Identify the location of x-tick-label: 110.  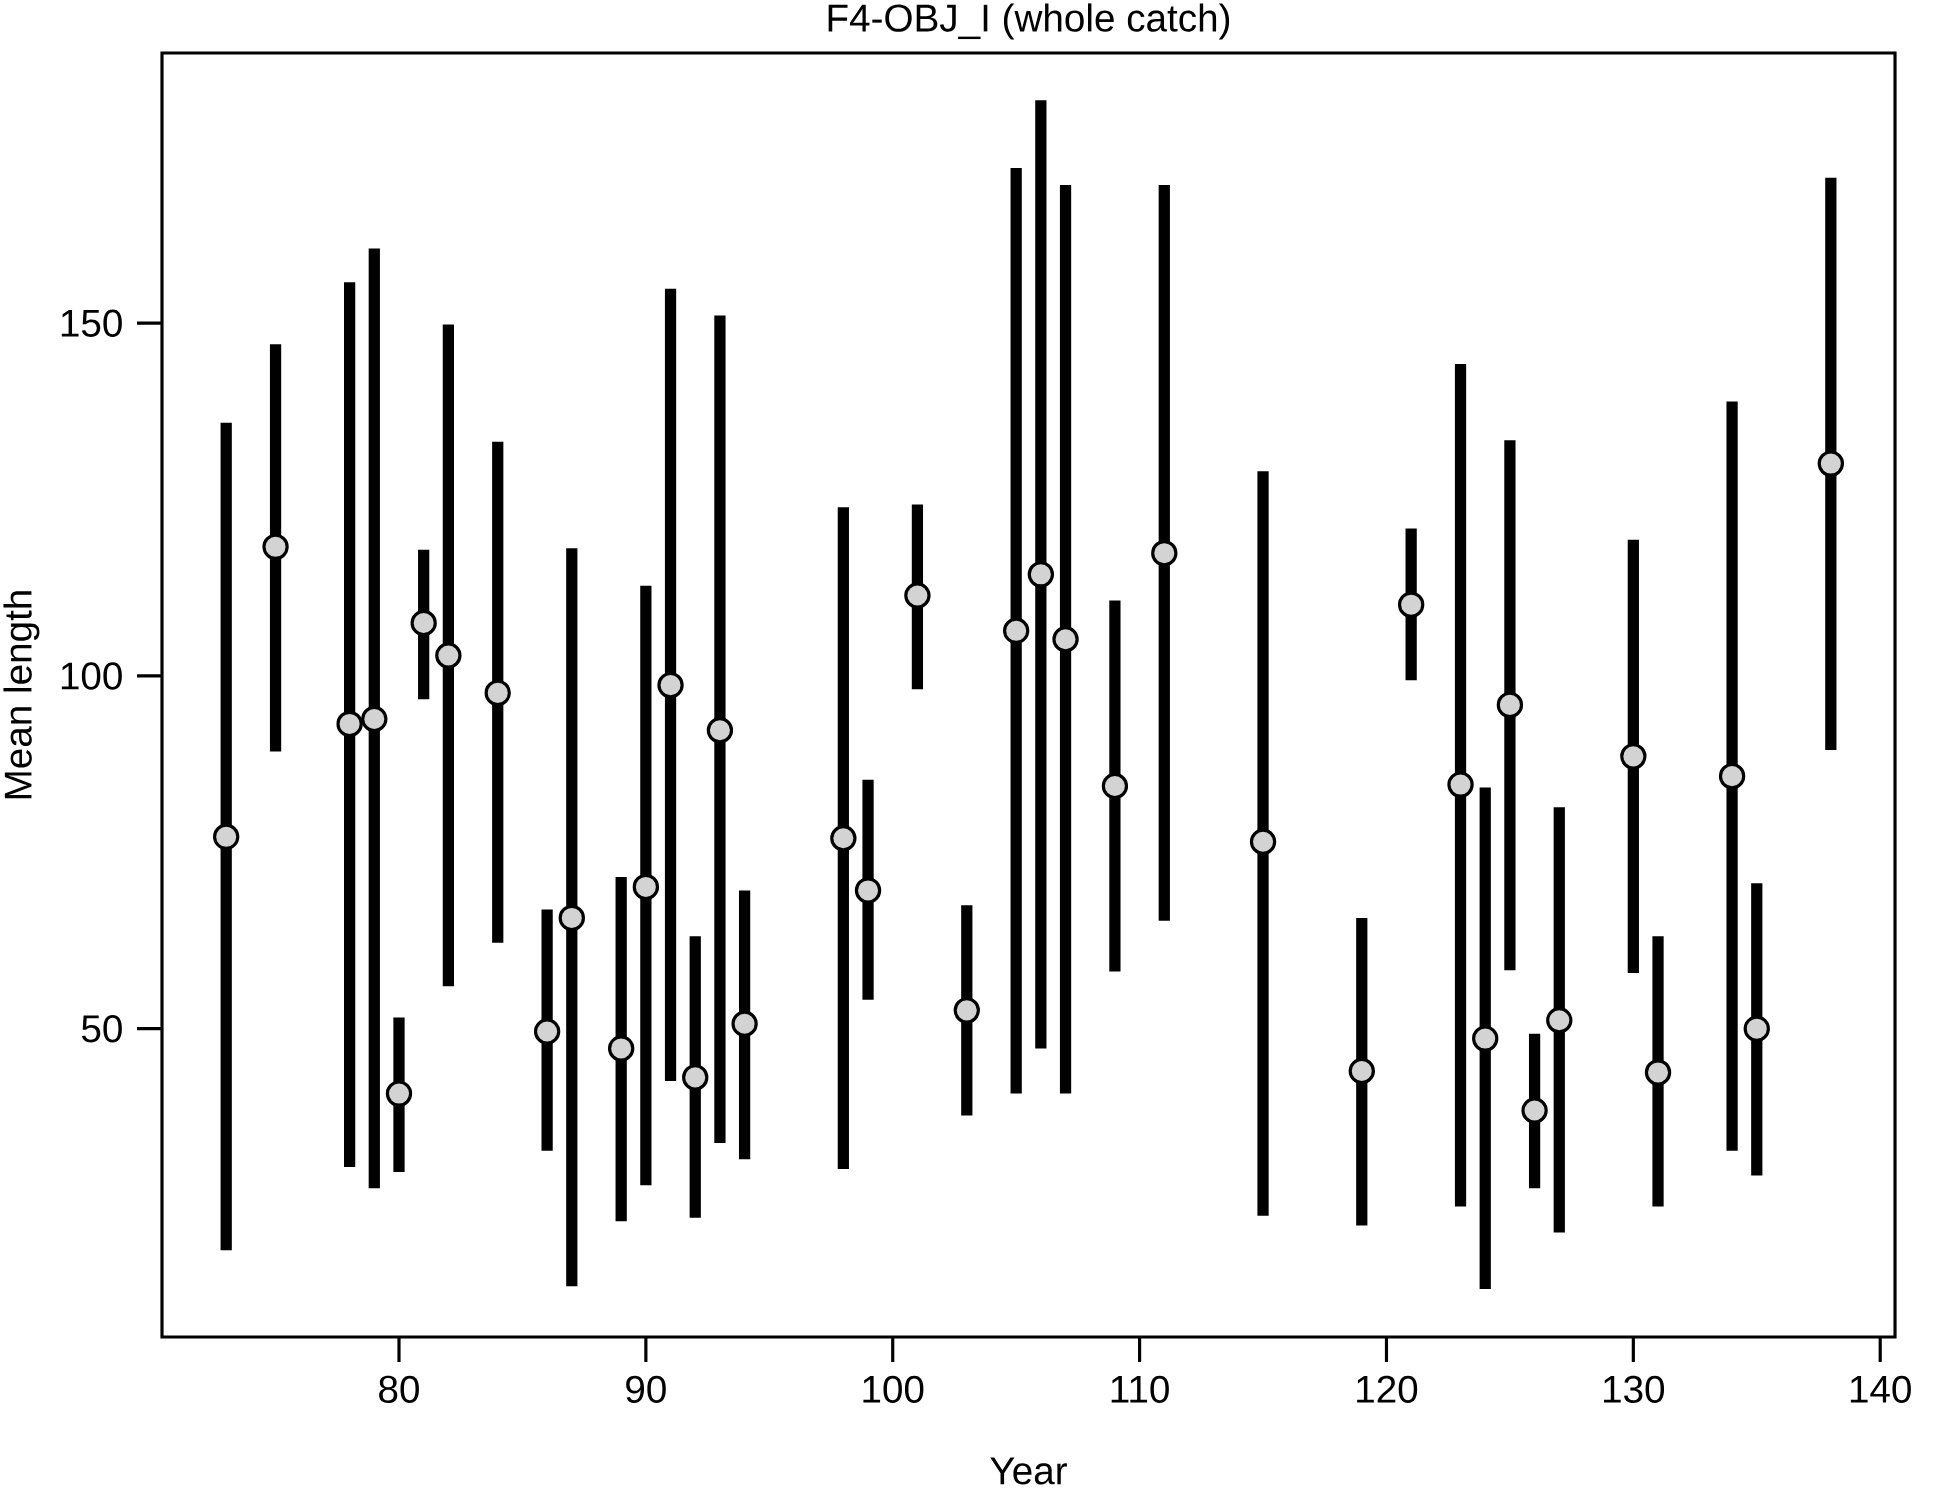
(1140, 1389).